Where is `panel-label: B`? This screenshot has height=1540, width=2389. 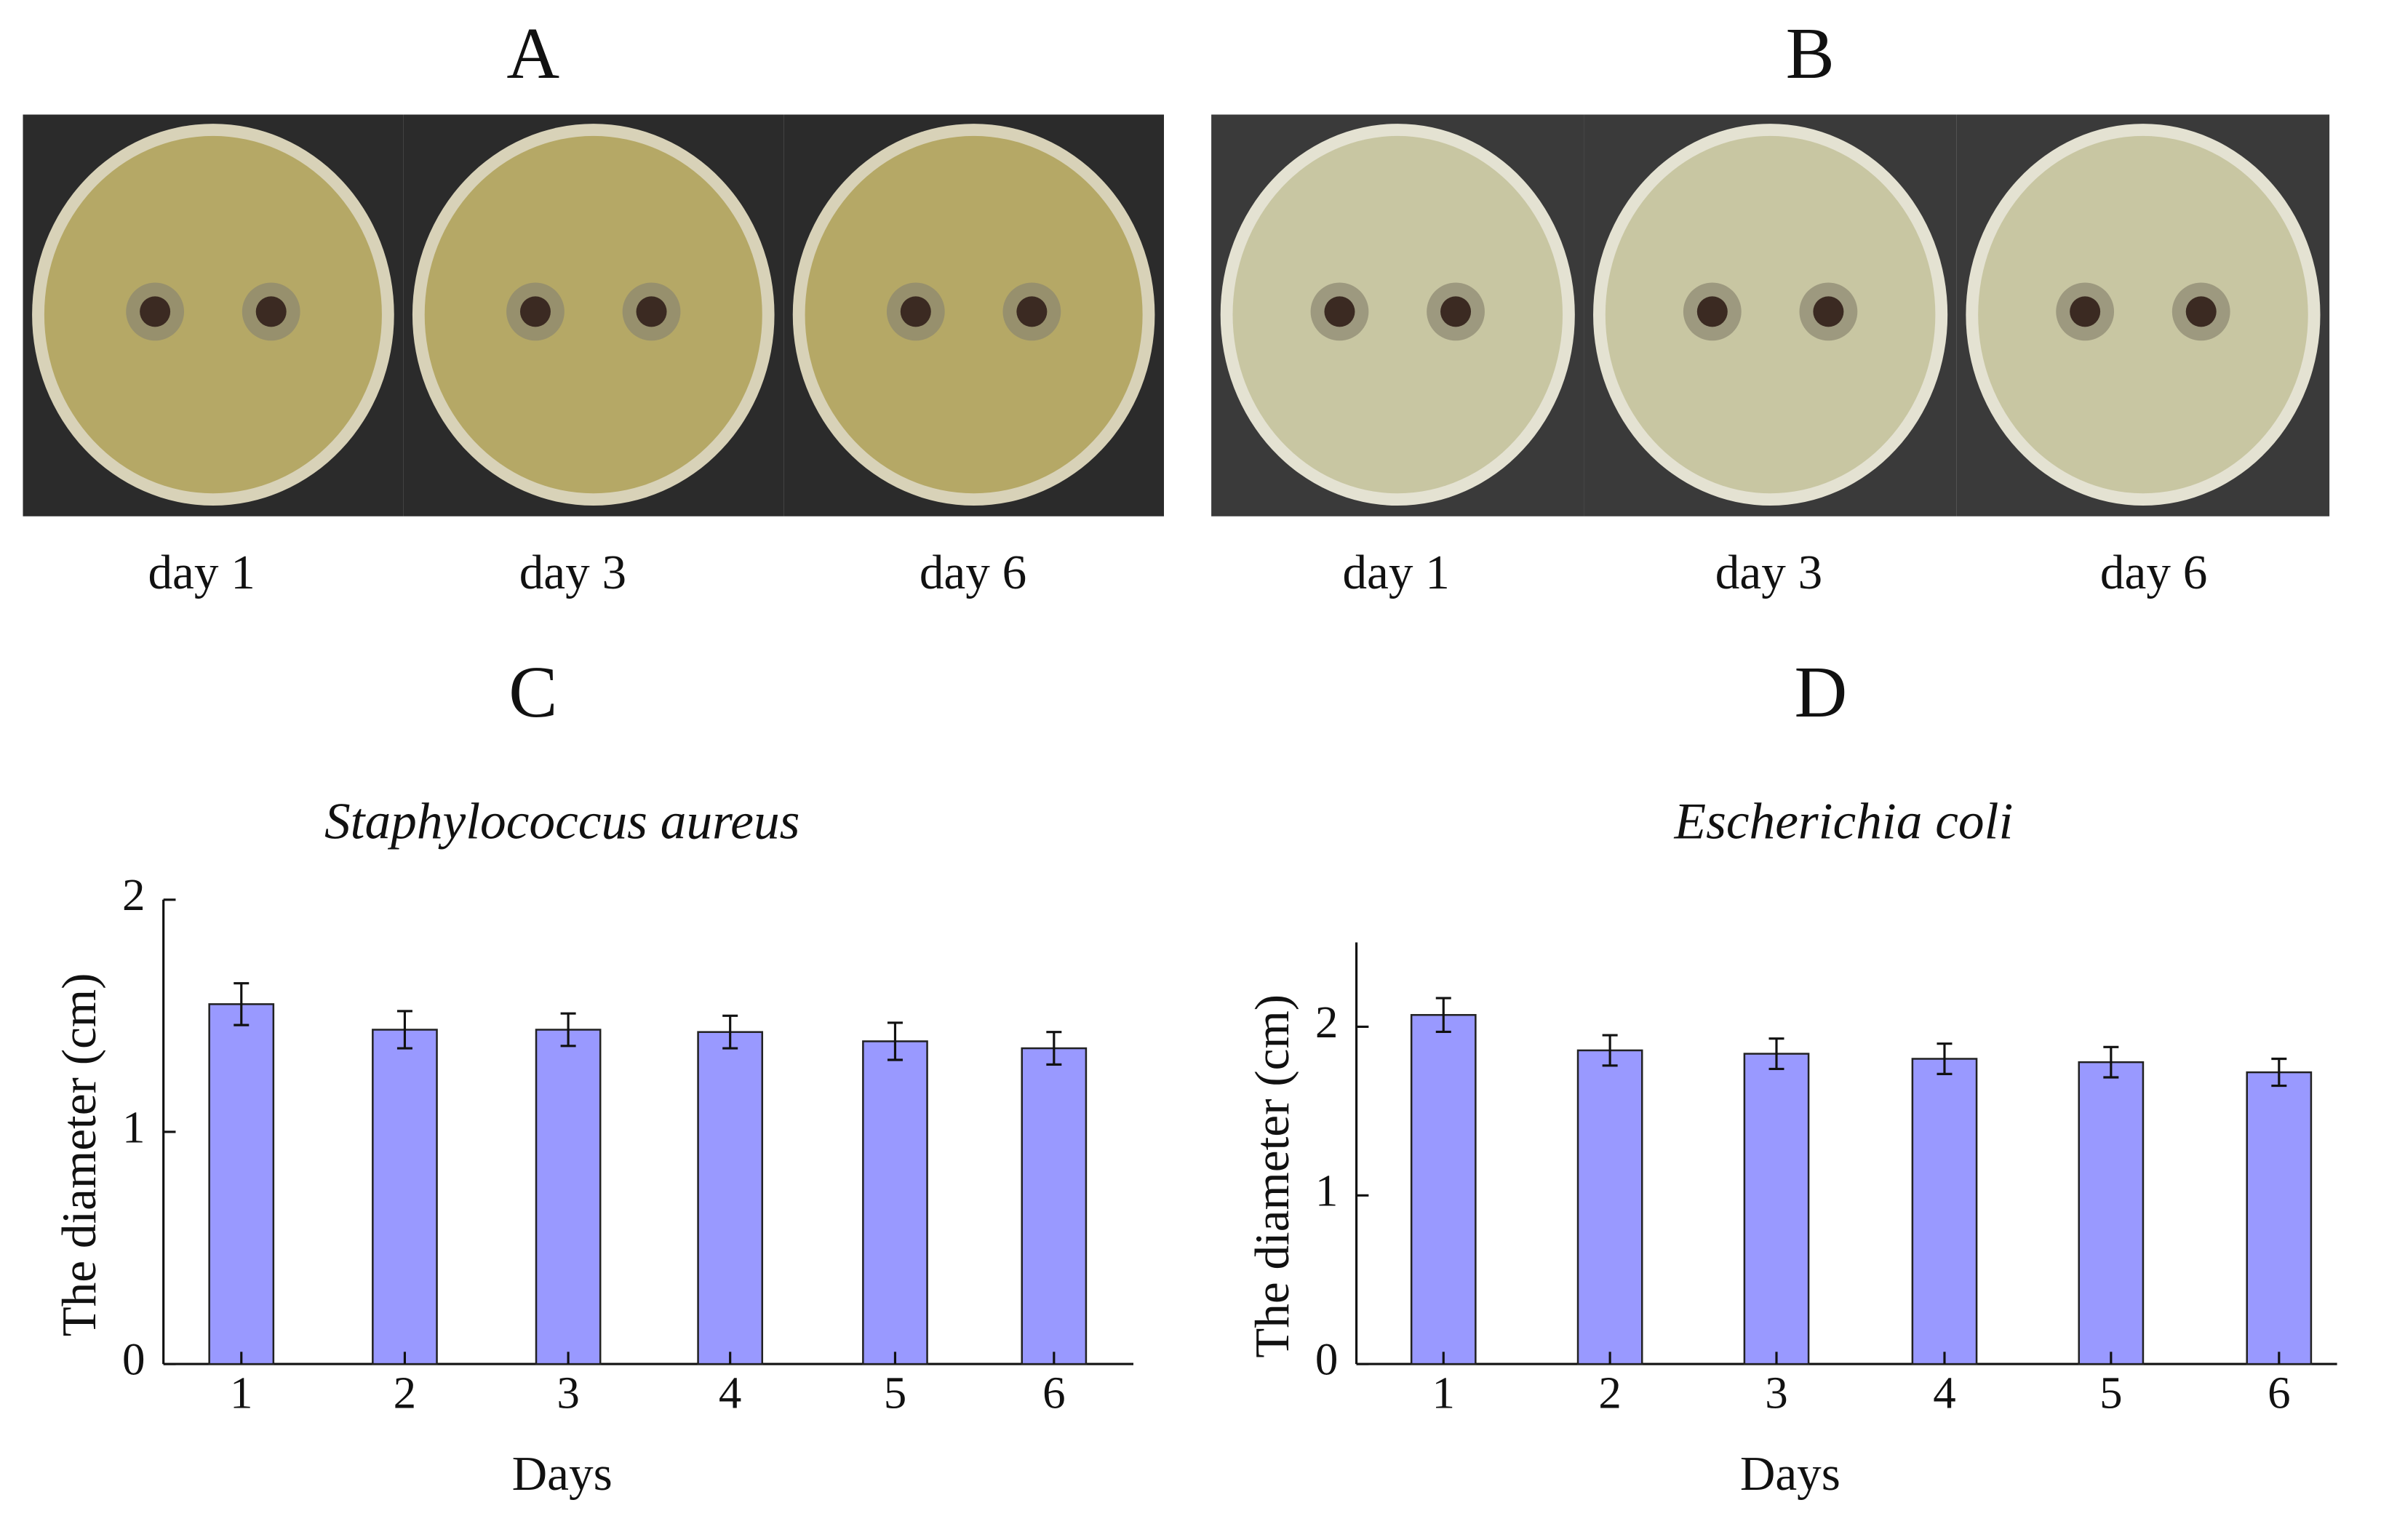 panel-label: B is located at coordinates (1810, 53).